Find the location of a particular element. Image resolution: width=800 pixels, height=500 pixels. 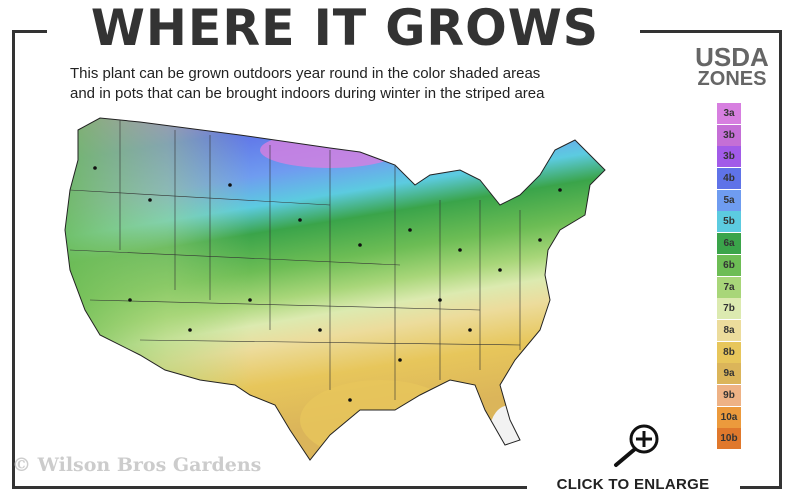

legend-zone-4b: 4b is located at coordinates (729, 179).